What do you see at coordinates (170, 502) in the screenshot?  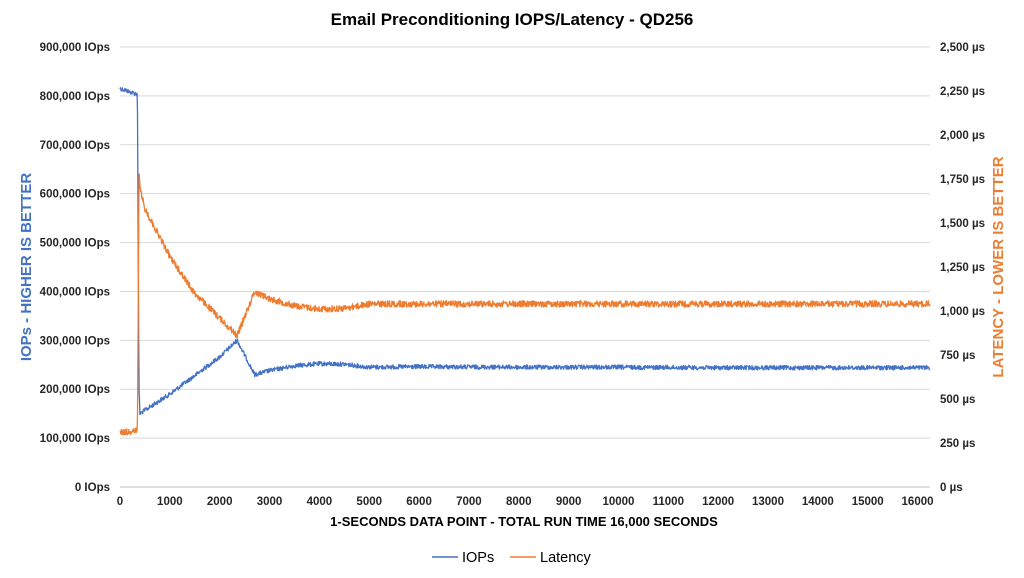 I see `x-tick-label: 1000` at bounding box center [170, 502].